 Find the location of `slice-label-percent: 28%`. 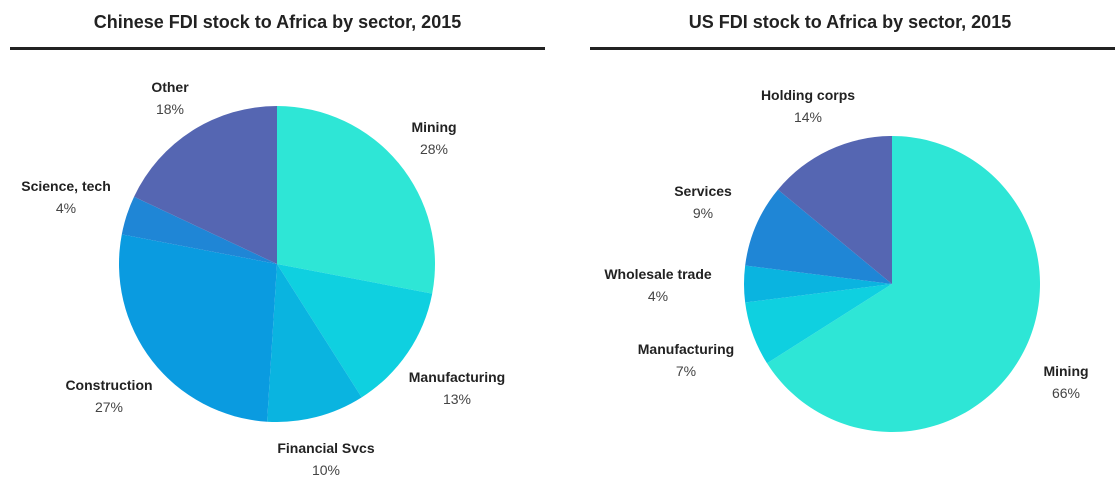

slice-label-percent: 28% is located at coordinates (434, 149).